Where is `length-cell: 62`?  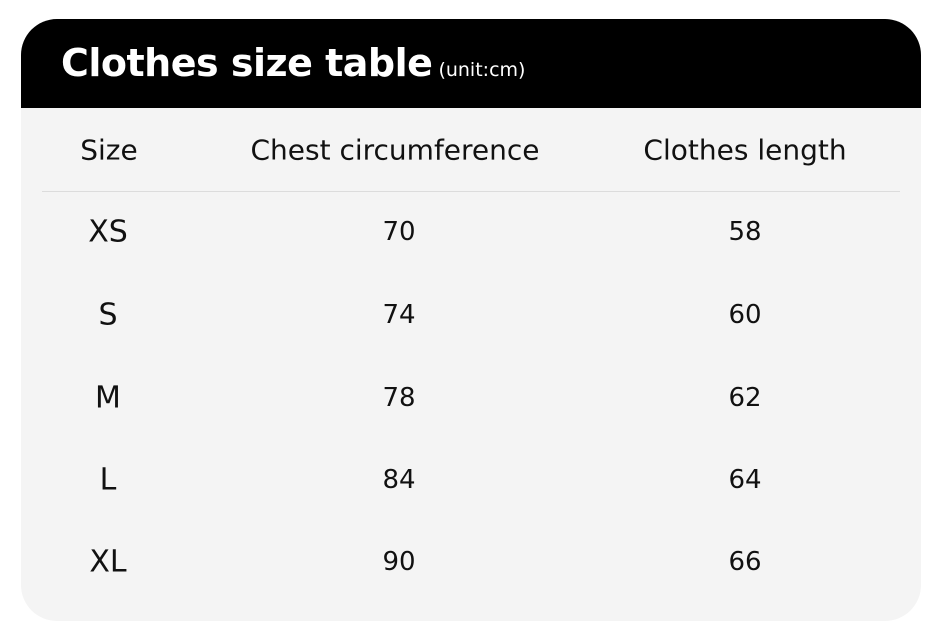 length-cell: 62 is located at coordinates (745, 398).